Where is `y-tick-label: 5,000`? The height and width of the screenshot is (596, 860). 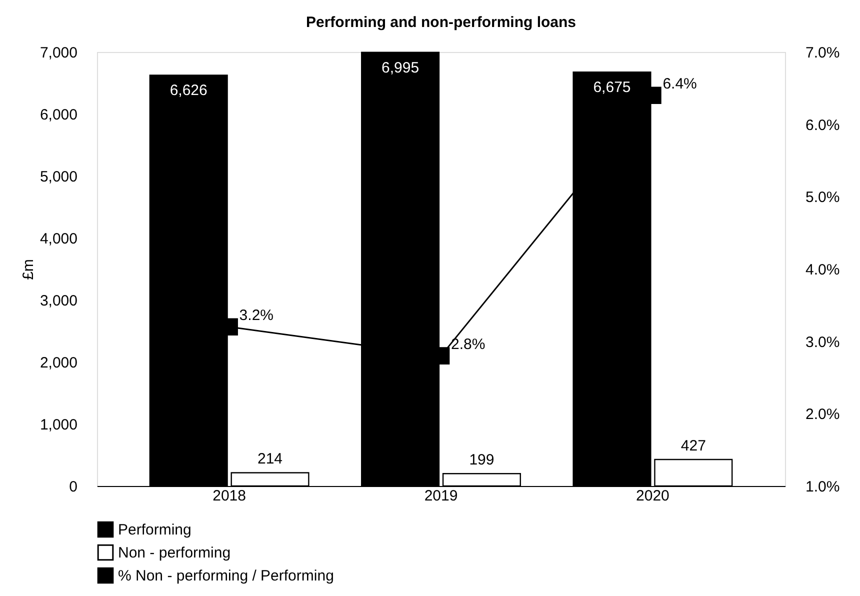
y-tick-label: 5,000 is located at coordinates (59, 177).